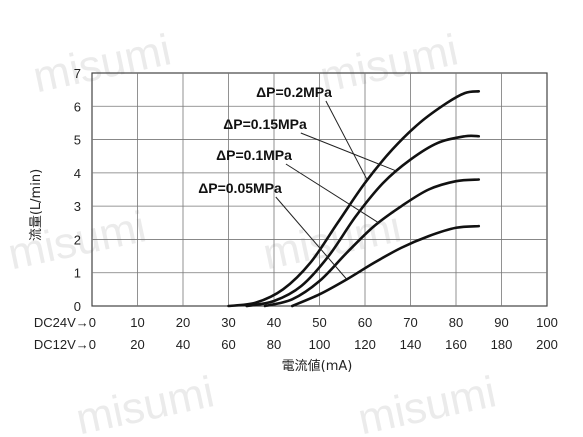 The height and width of the screenshot is (437, 583). I want to click on watermark-text-4: misumi, so click(145, 402).